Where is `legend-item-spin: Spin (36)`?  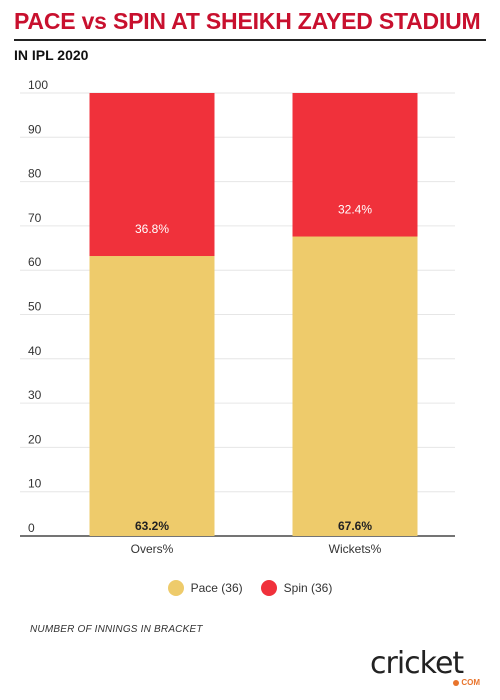 legend-item-spin: Spin (36) is located at coordinates (296, 588).